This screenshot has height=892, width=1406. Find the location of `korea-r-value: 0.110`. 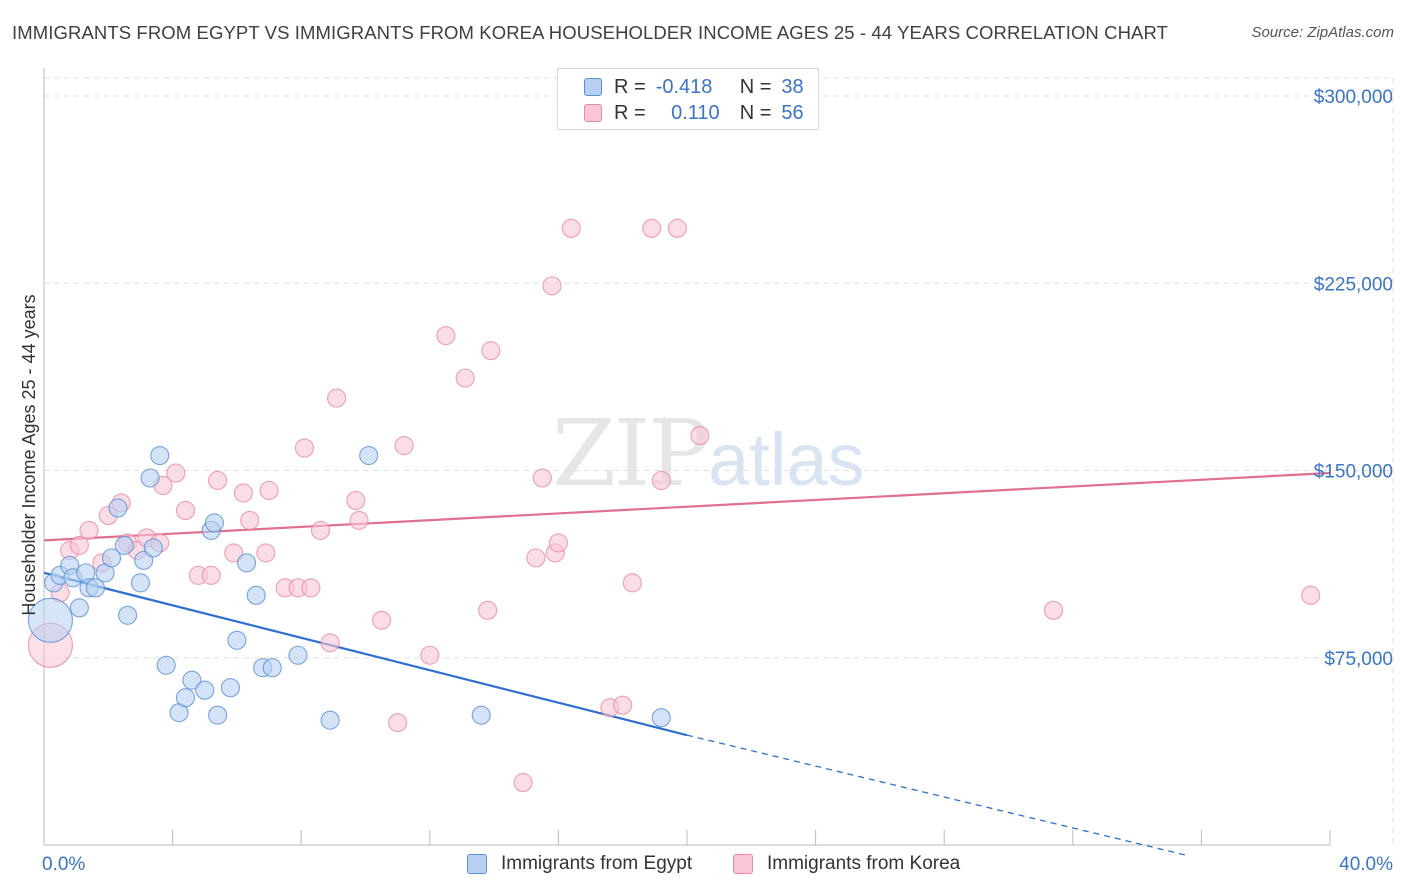

korea-r-value: 0.110 is located at coordinates (695, 112).